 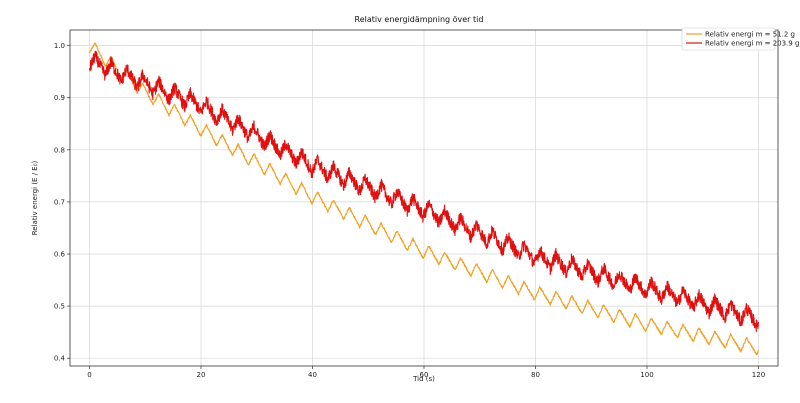 I want to click on x-tick-label: 60, so click(x=424, y=375).